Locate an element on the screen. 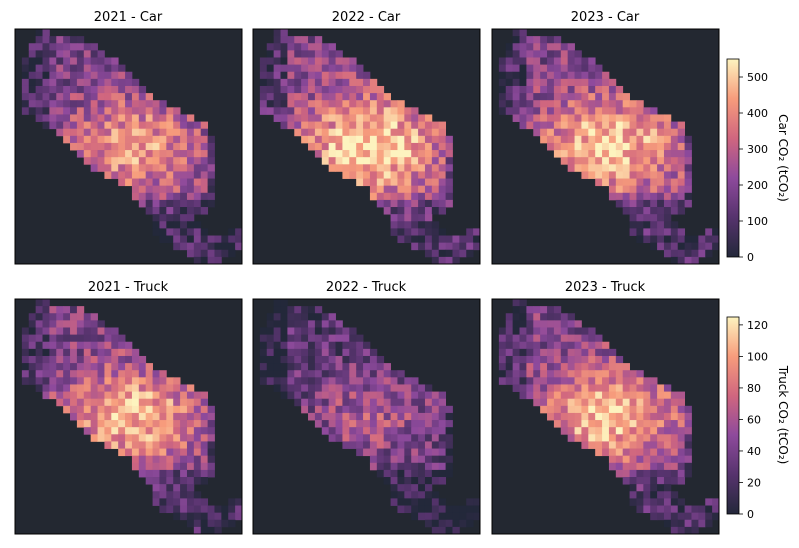 This screenshot has width=799, height=548. colorbar-tick-label: 100 is located at coordinates (757, 221).